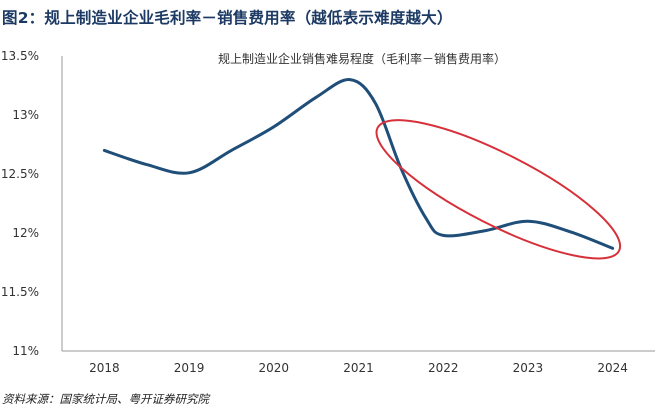 The image size is (660, 416). What do you see at coordinates (274, 368) in the screenshot?
I see `x-tick-label: 2020` at bounding box center [274, 368].